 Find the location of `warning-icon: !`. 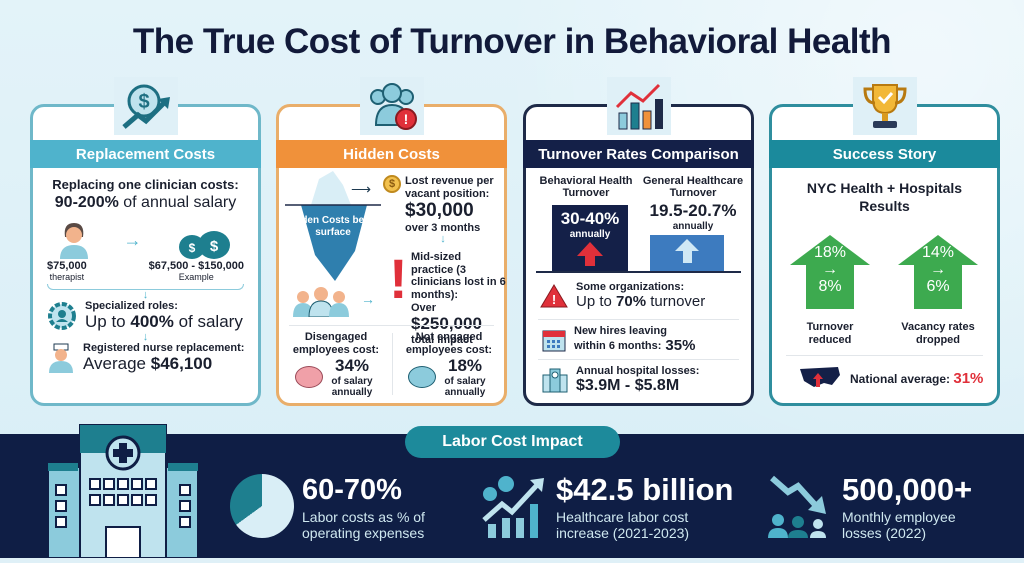

warning-icon: ! is located at coordinates (554, 295).